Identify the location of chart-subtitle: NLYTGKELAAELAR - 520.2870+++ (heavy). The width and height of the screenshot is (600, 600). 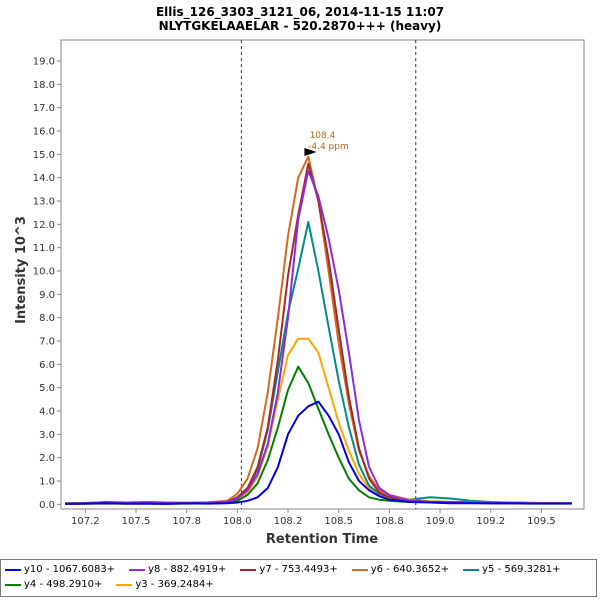
(300, 26).